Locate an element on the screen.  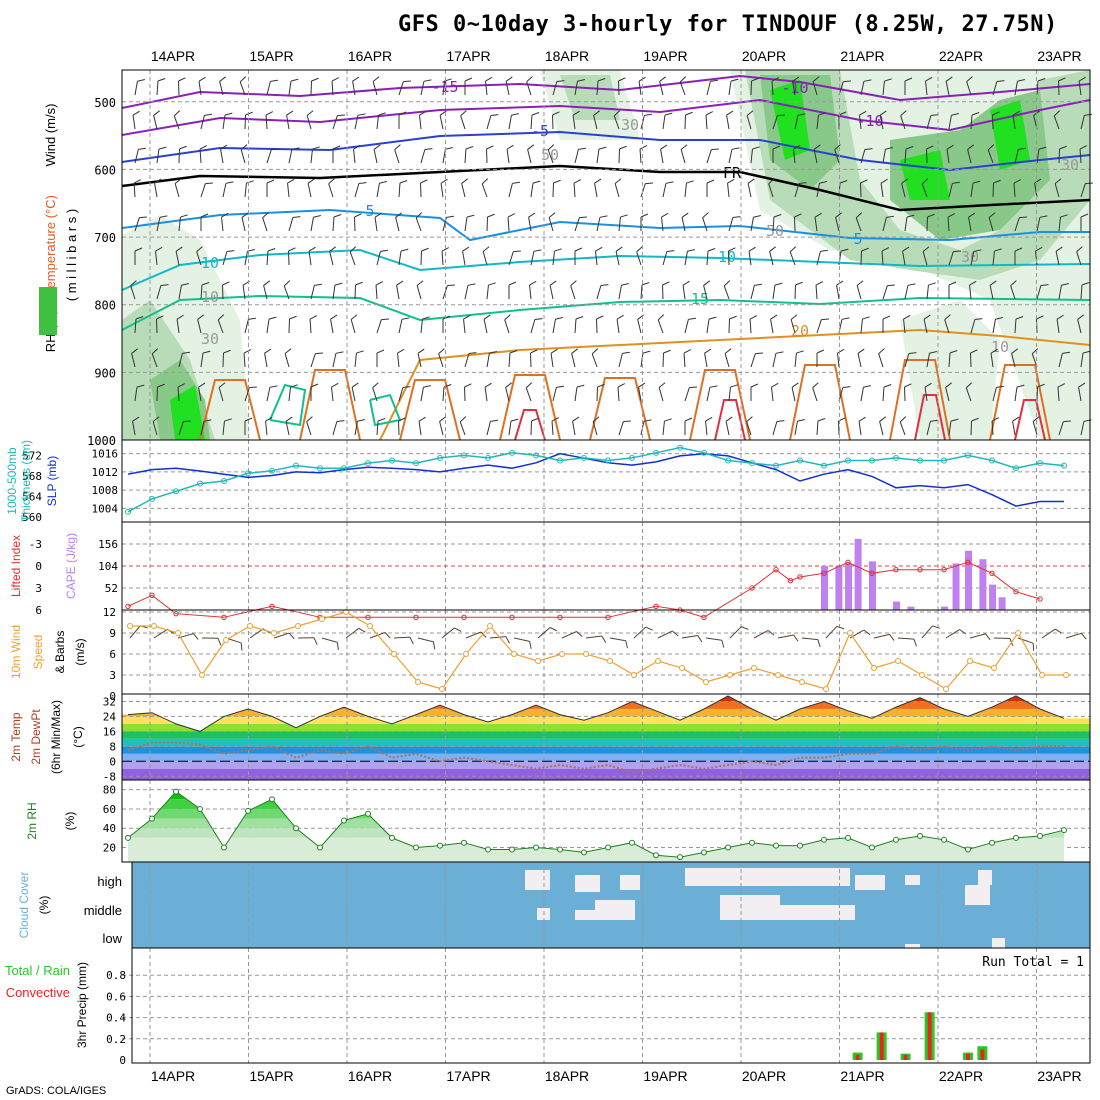
run-total-label: Run Total = 1 is located at coordinates (1033, 962).